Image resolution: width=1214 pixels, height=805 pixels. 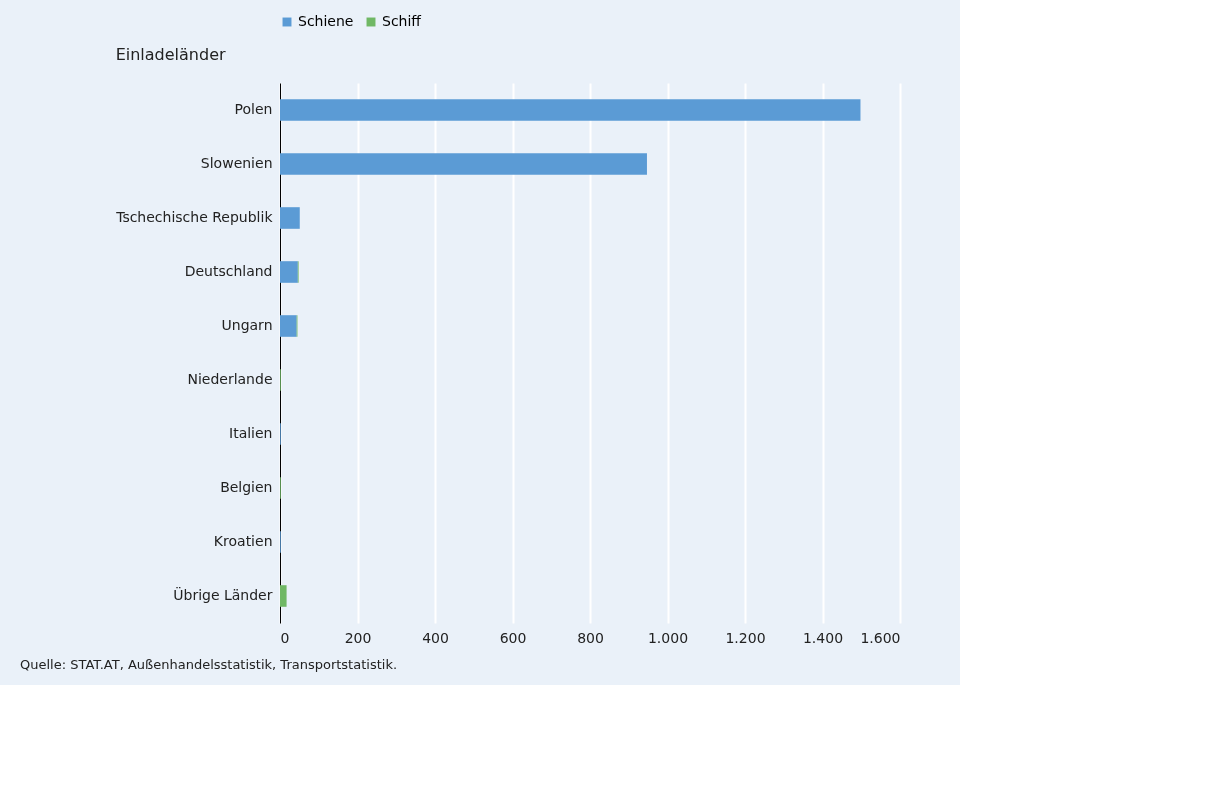 I want to click on x-tick-label: 1.600, so click(x=880, y=637).